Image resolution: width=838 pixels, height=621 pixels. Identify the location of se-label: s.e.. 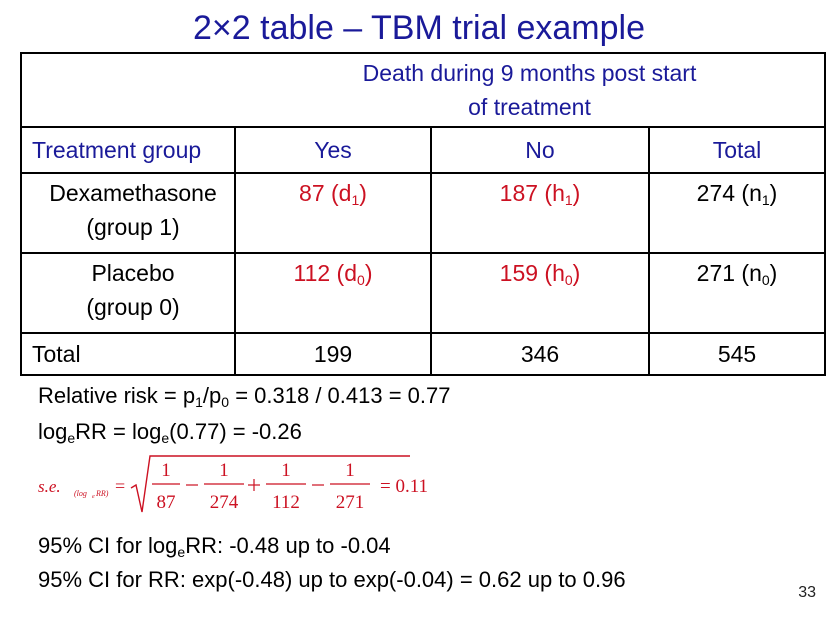
(49, 486).